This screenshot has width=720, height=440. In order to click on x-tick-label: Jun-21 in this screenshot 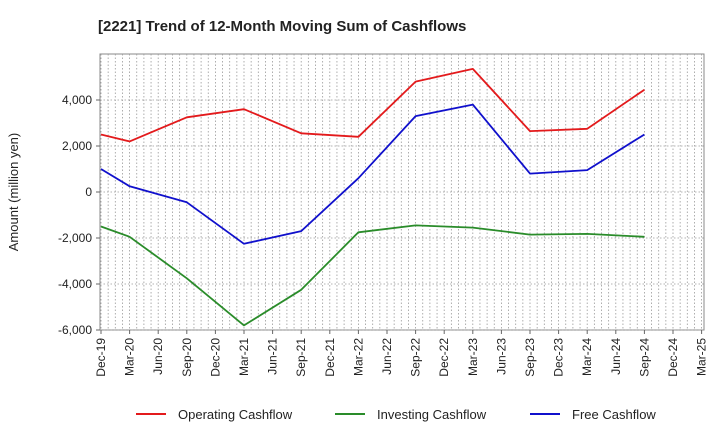, I will do `click(273, 356)`.